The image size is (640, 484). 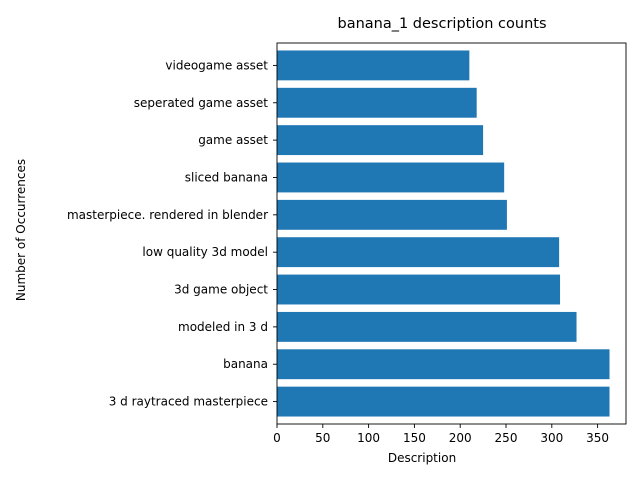 I want to click on x-tick-label: 300, so click(x=551, y=438).